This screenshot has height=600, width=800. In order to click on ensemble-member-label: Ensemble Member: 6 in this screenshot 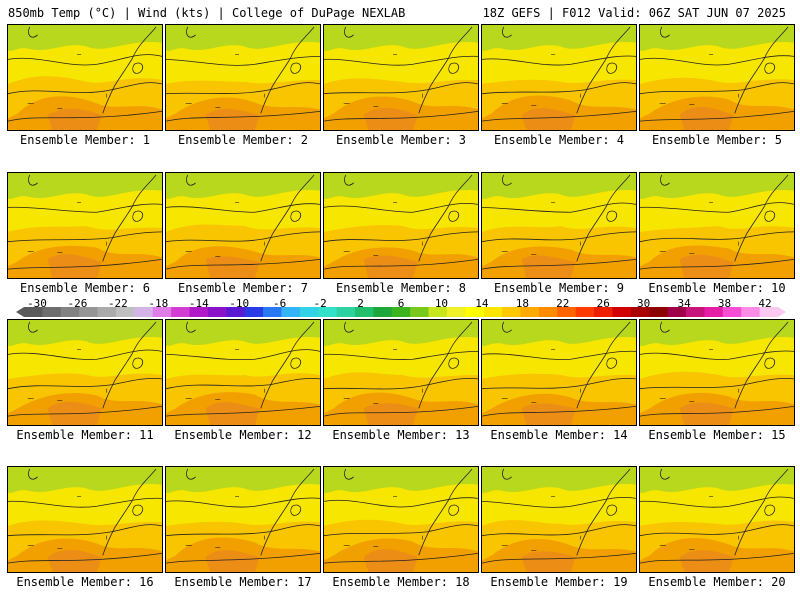, I will do `click(85, 288)`.